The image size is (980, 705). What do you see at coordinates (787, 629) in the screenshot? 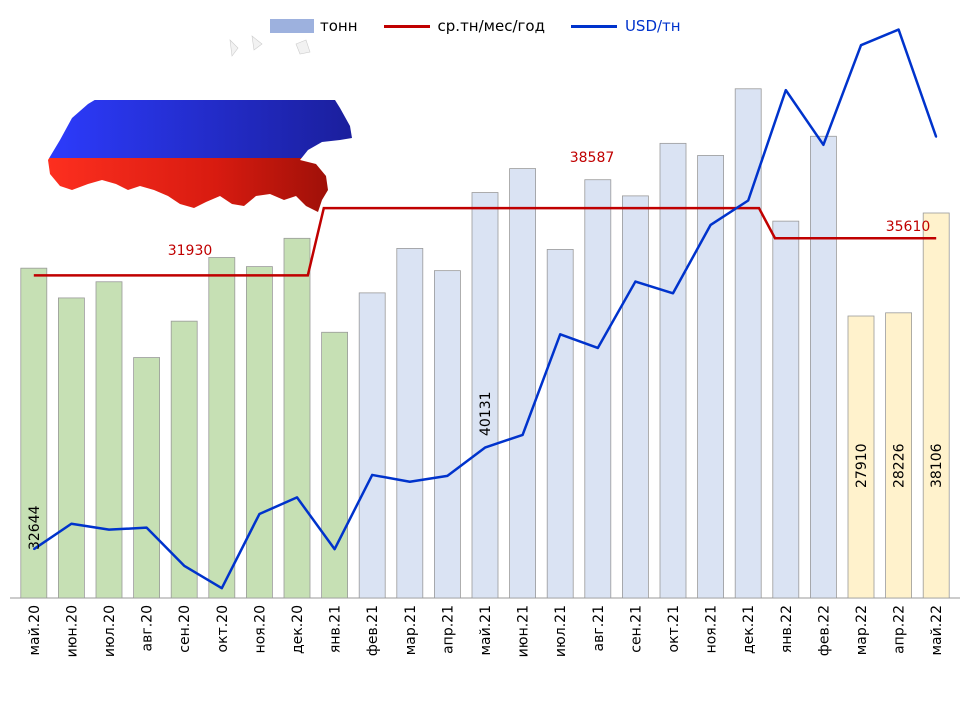
I see `x-tick-янв.22: янв.22` at bounding box center [787, 629].